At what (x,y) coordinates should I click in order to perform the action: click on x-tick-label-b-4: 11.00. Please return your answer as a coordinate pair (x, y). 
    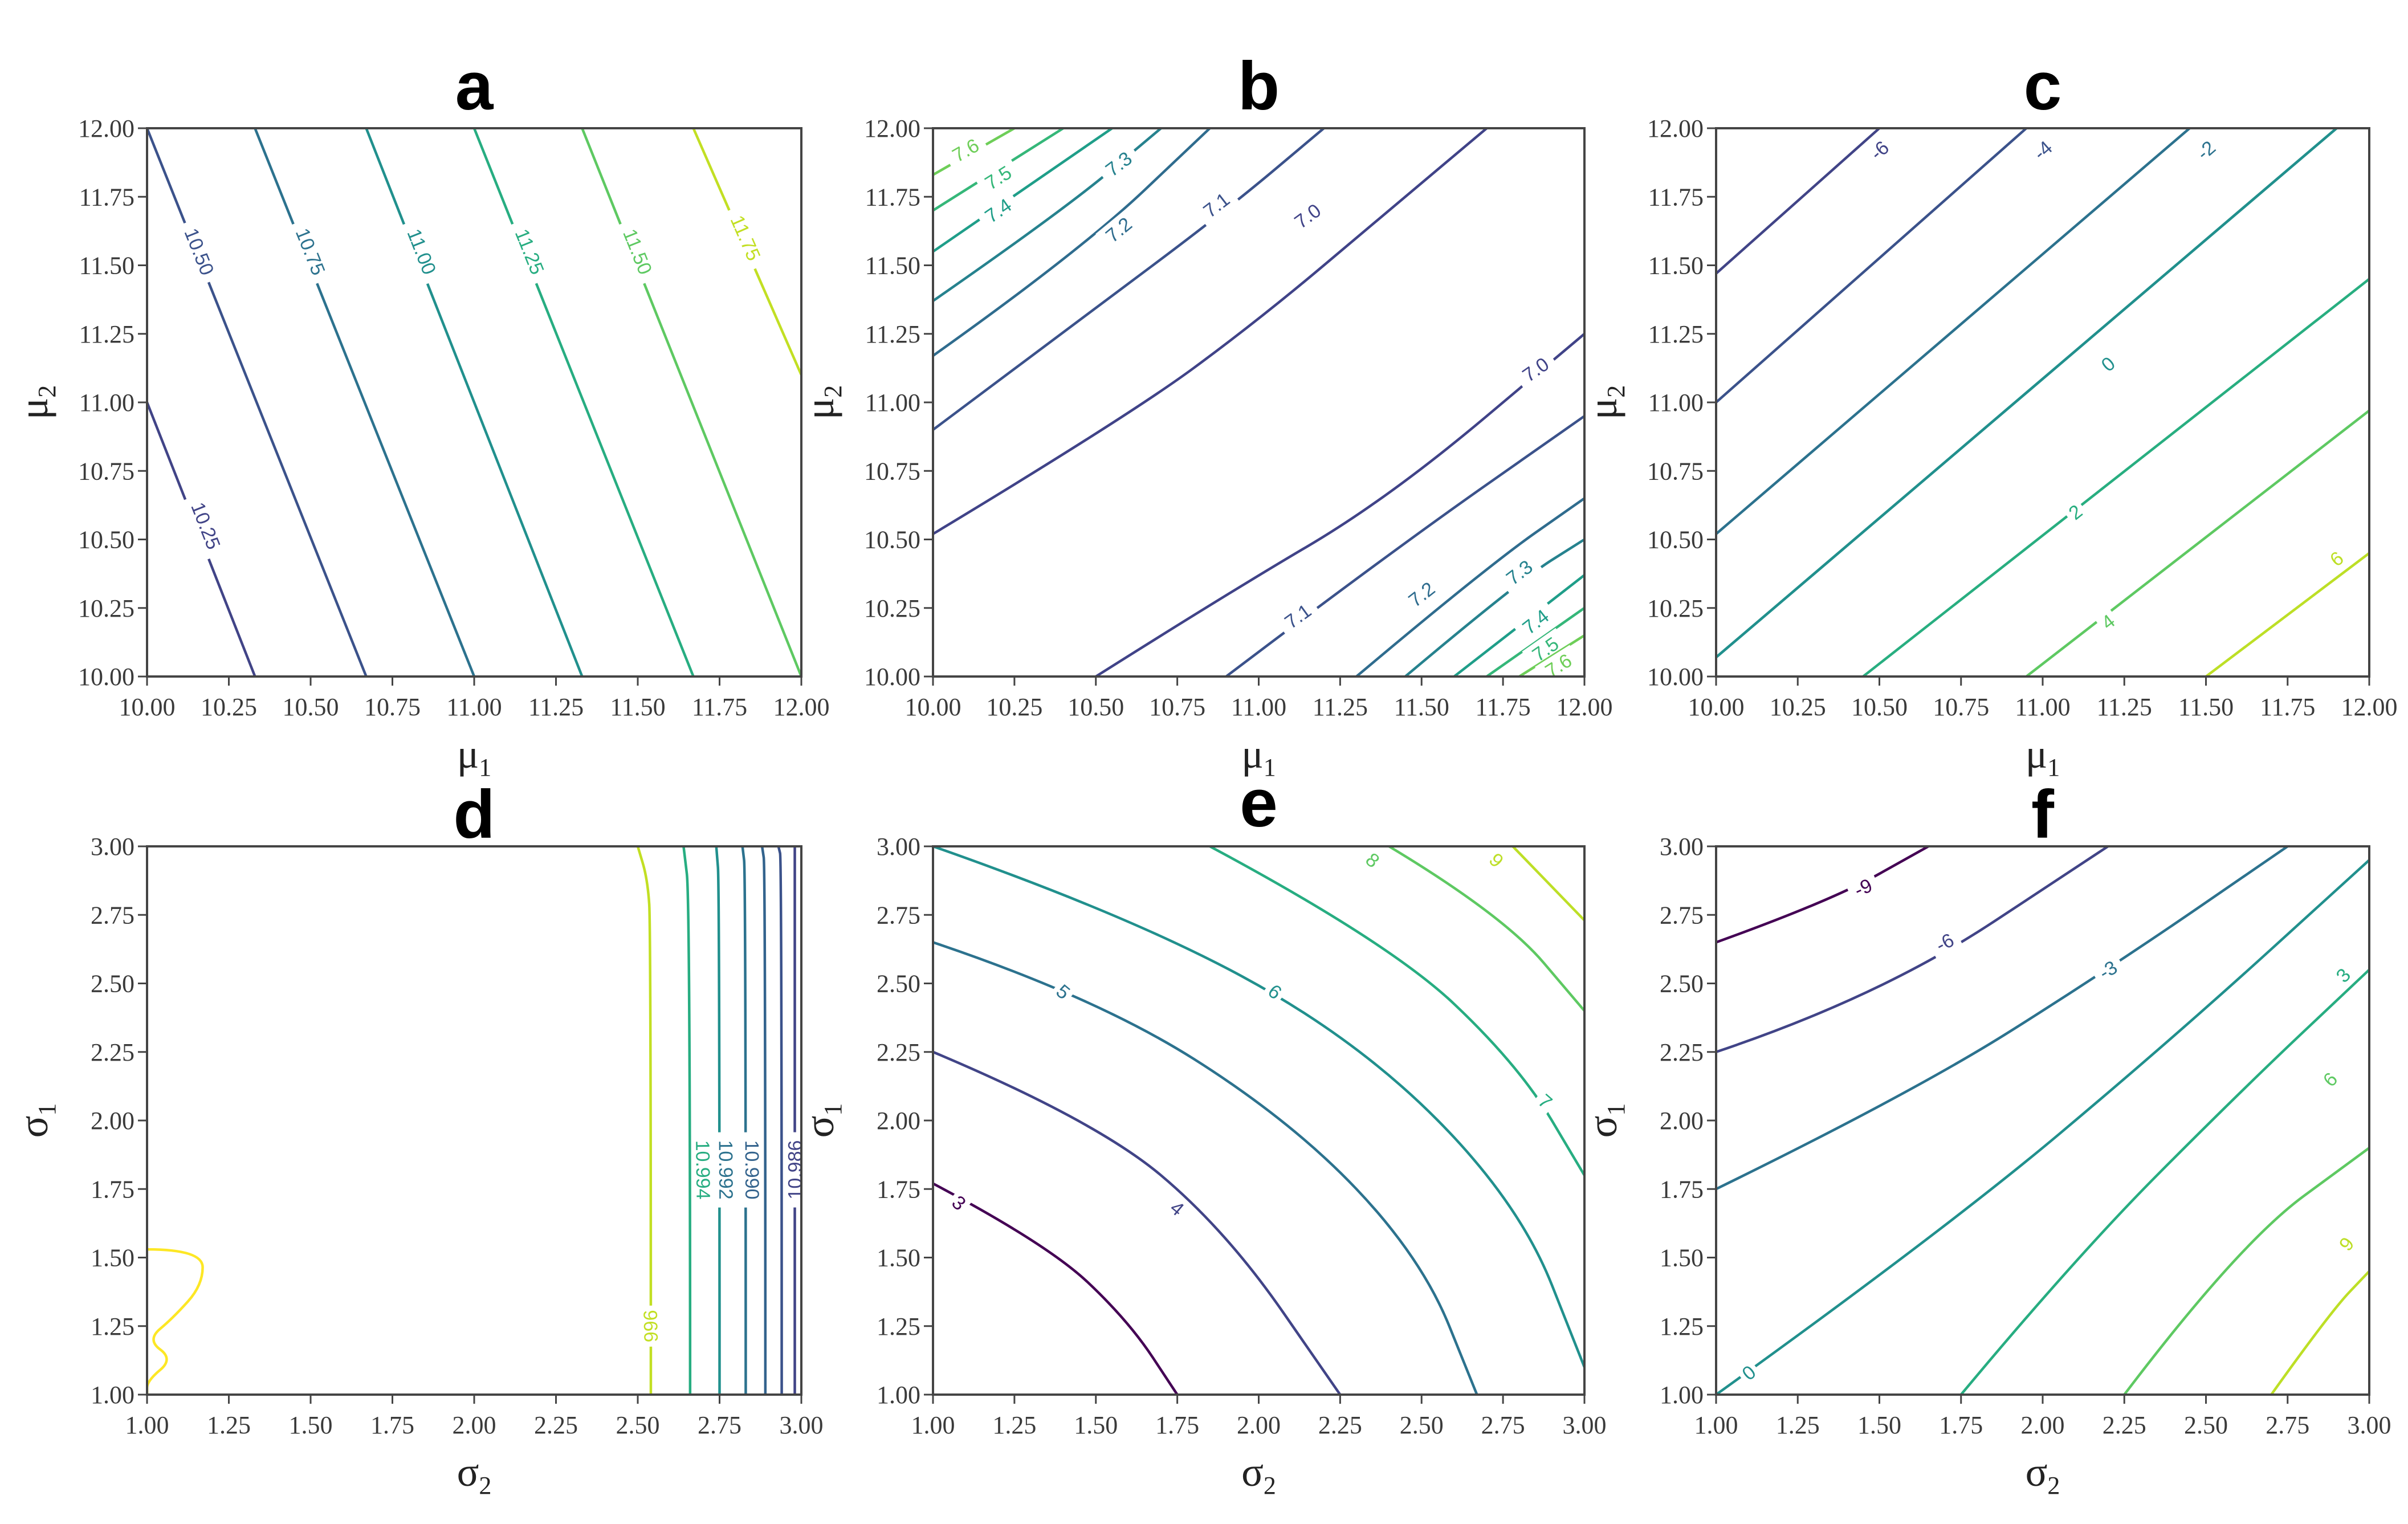
    Looking at the image, I should click on (1258, 707).